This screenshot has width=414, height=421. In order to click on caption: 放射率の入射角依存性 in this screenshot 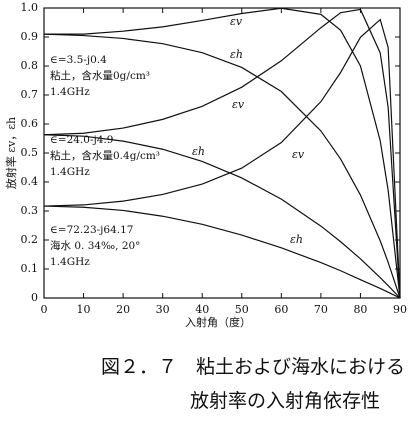, I will do `click(285, 401)`.